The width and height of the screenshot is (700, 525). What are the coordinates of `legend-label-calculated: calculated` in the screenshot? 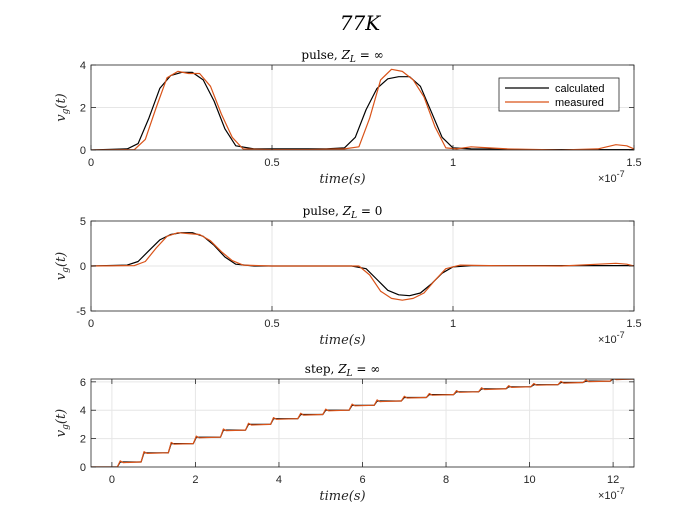 It's located at (580, 89).